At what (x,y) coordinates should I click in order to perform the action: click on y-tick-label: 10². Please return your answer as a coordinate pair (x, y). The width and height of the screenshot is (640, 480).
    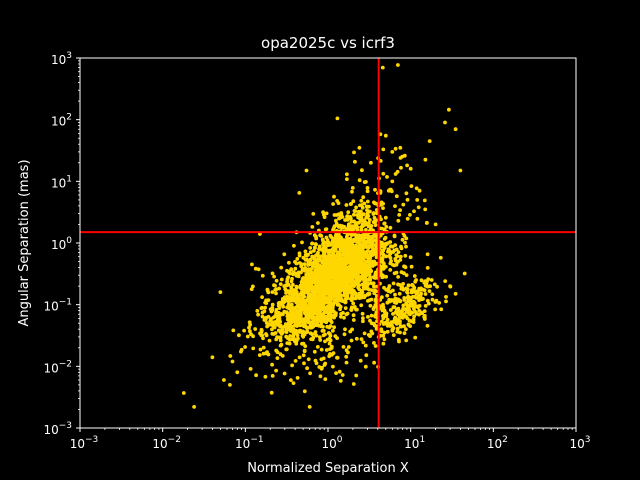
    Looking at the image, I should click on (61, 121).